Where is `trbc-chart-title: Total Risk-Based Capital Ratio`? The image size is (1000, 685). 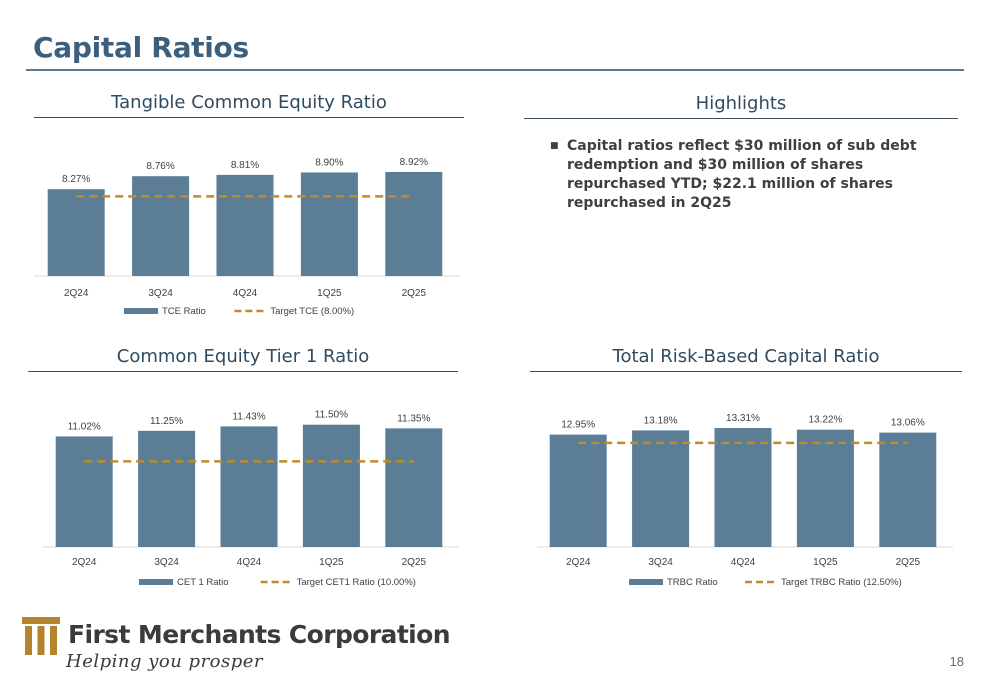
trbc-chart-title: Total Risk-Based Capital Ratio is located at coordinates (746, 356).